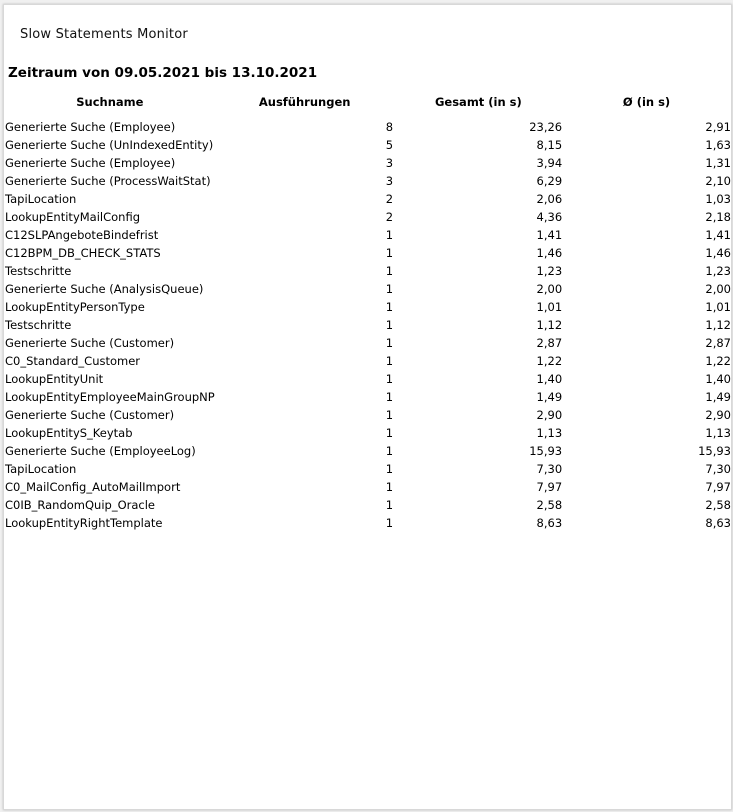 This screenshot has width=733, height=812. What do you see at coordinates (718, 217) in the screenshot?
I see `cell-average: 2,18` at bounding box center [718, 217].